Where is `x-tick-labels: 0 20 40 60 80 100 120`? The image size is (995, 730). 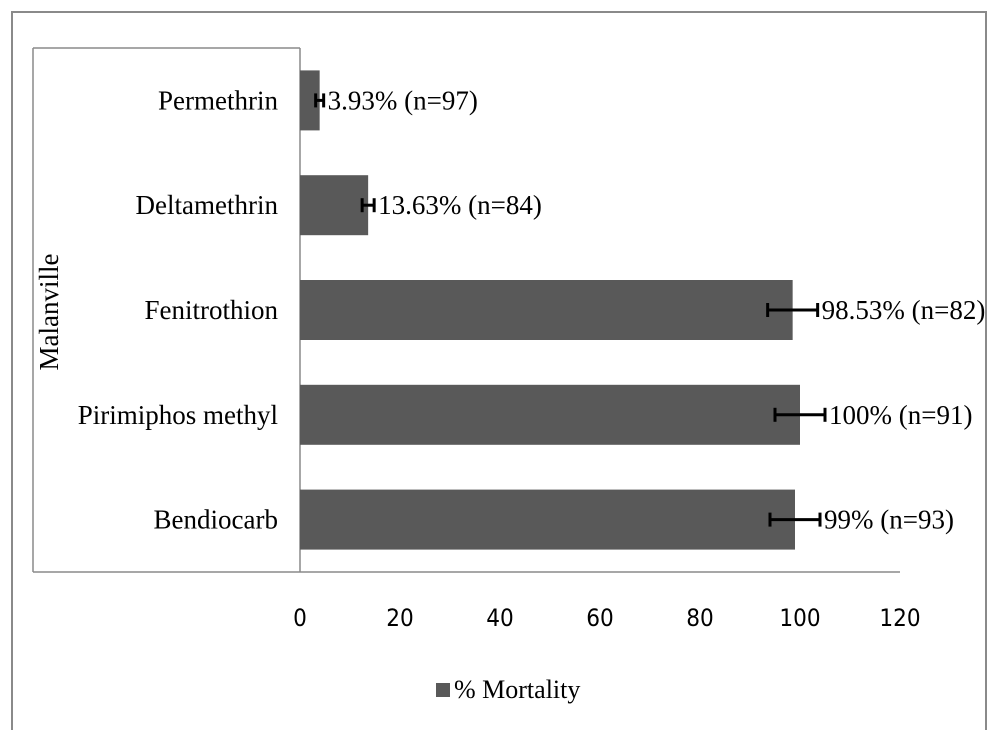
x-tick-labels: 0 20 40 60 80 100 120 is located at coordinates (606, 618).